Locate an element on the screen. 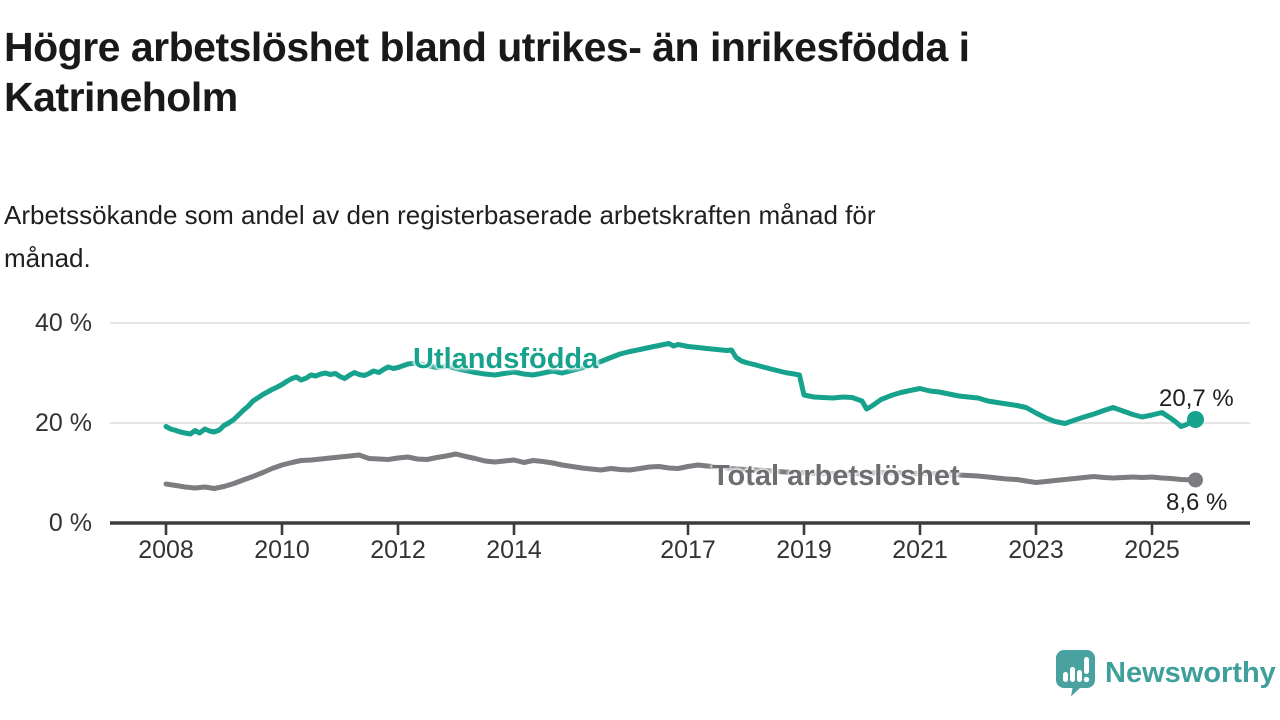  y-axis-label-20: 20 % is located at coordinates (63, 423).